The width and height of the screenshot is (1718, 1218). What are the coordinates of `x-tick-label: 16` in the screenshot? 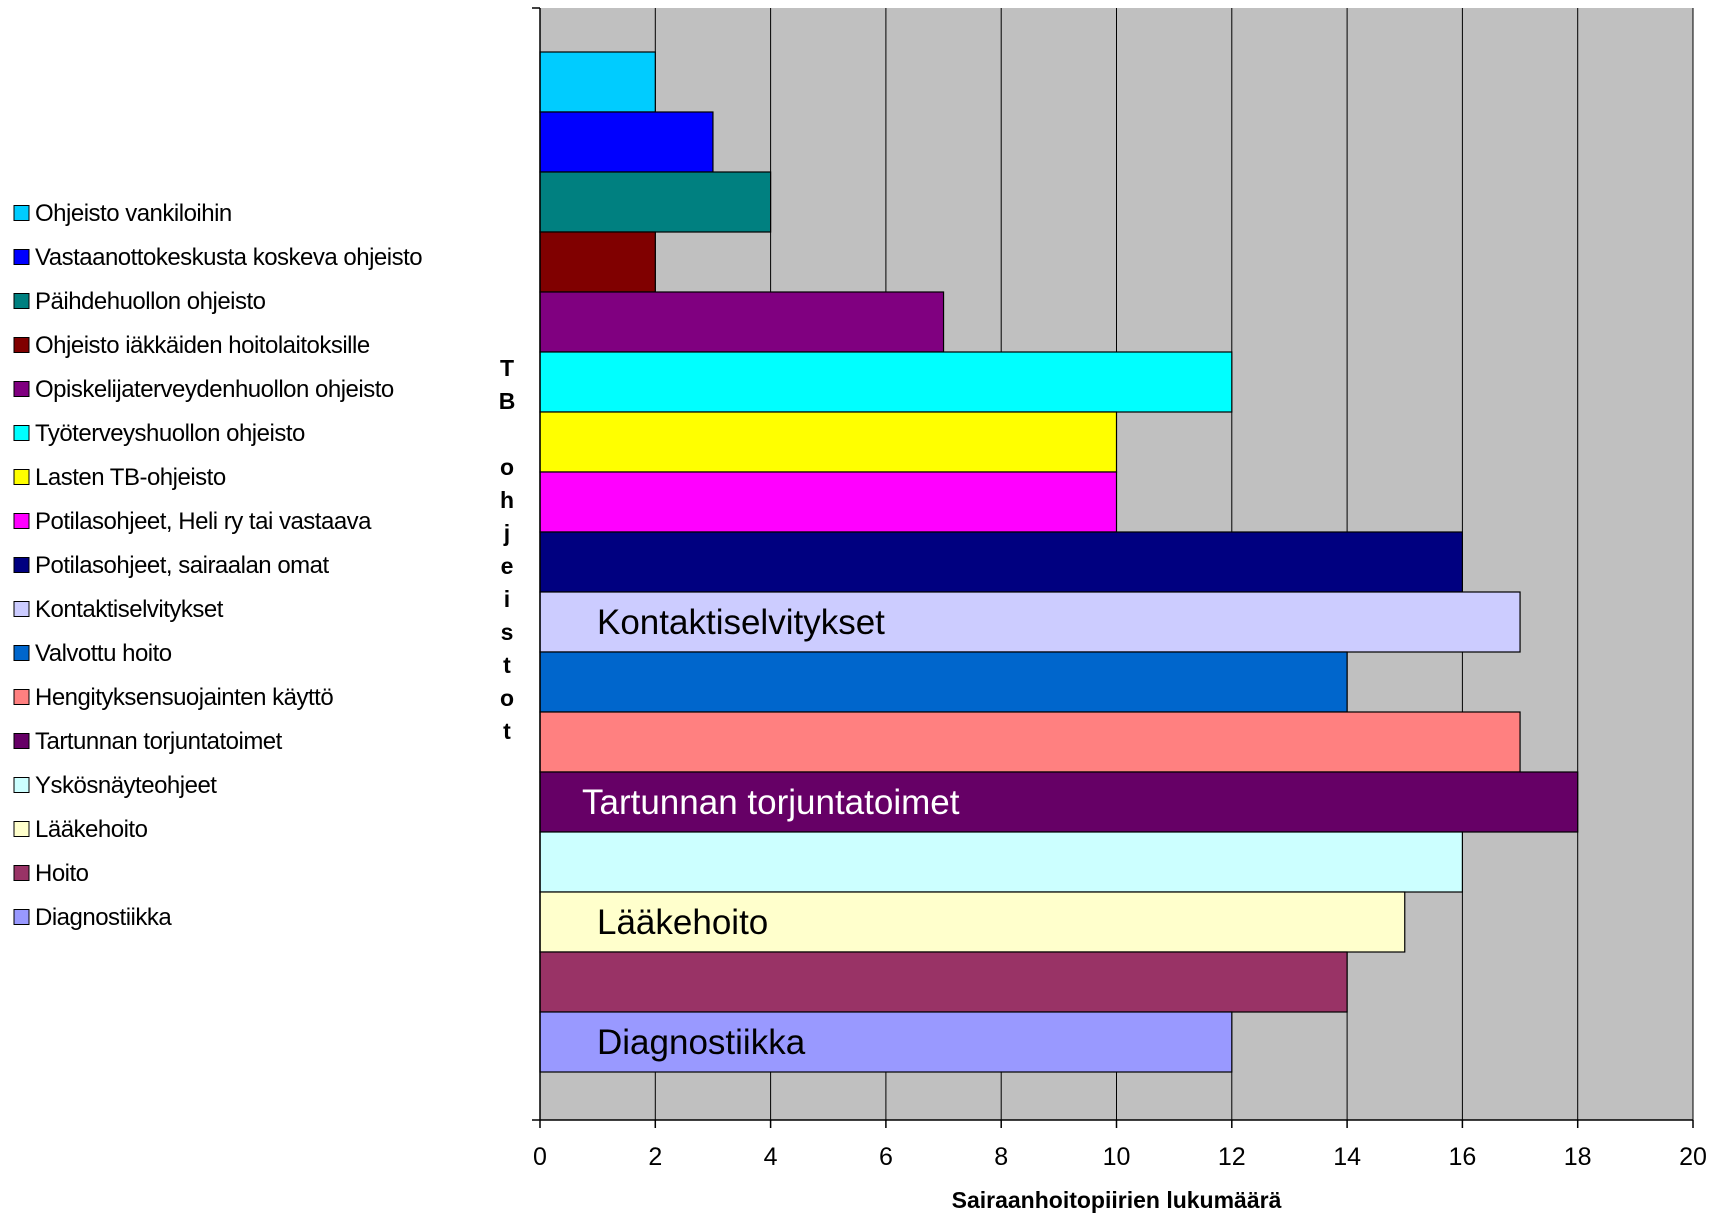 It's located at (1462, 1157).